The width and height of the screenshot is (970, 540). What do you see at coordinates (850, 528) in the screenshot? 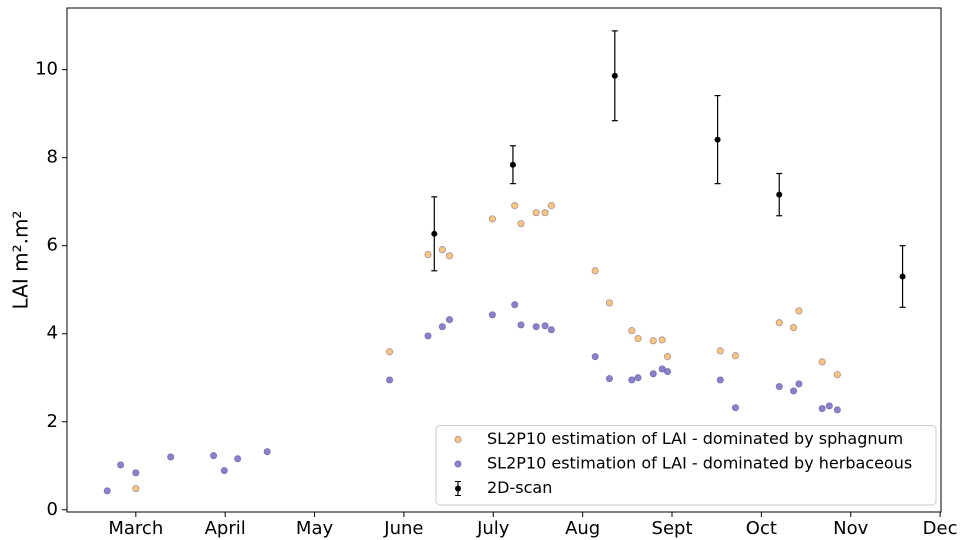
I see `x-tick-label: Nov` at bounding box center [850, 528].